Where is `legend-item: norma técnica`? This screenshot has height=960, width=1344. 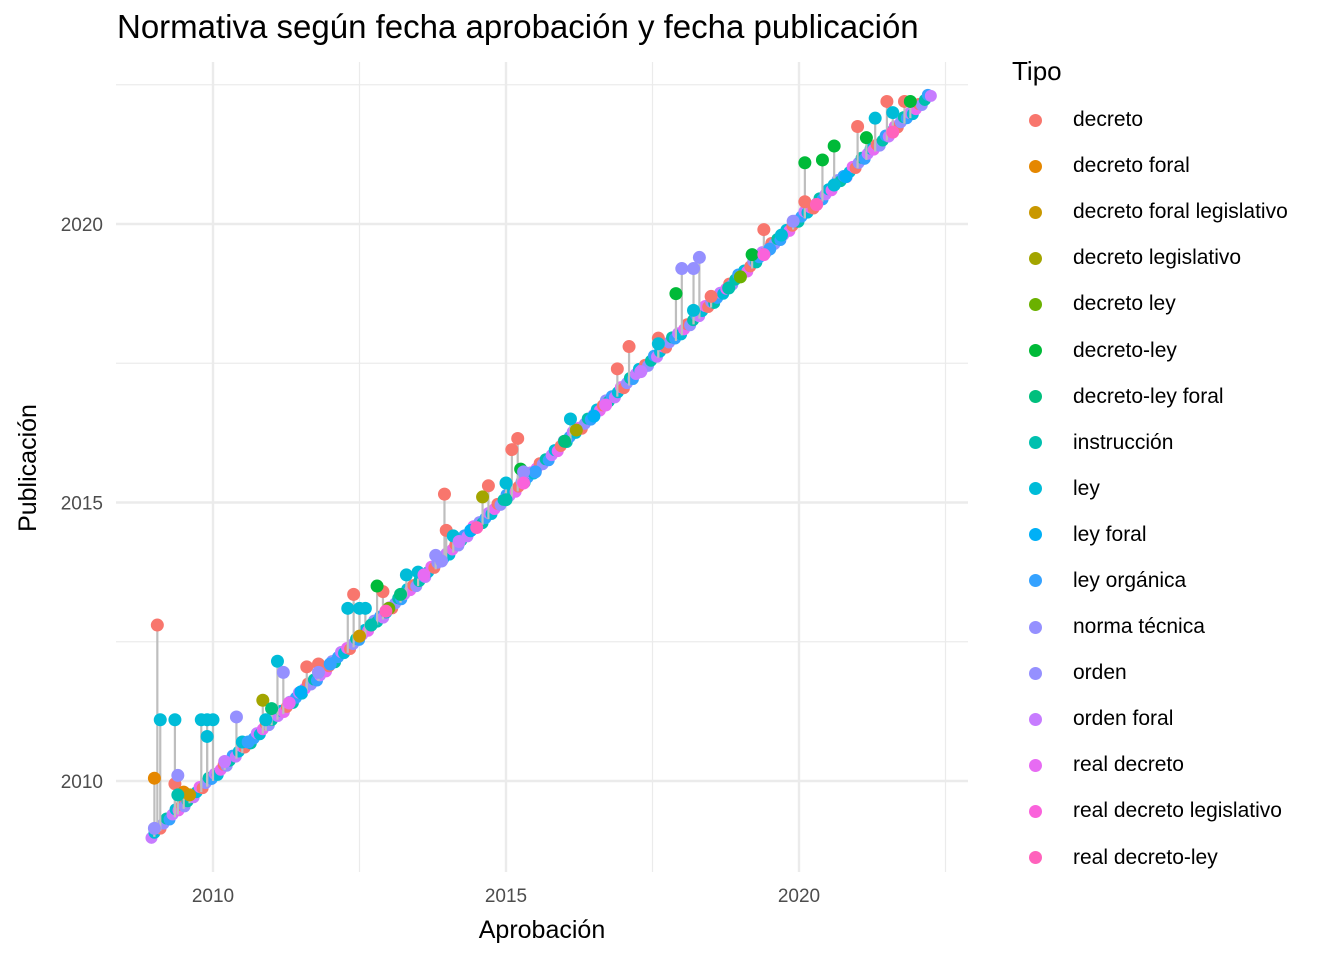 legend-item: norma técnica is located at coordinates (1150, 627).